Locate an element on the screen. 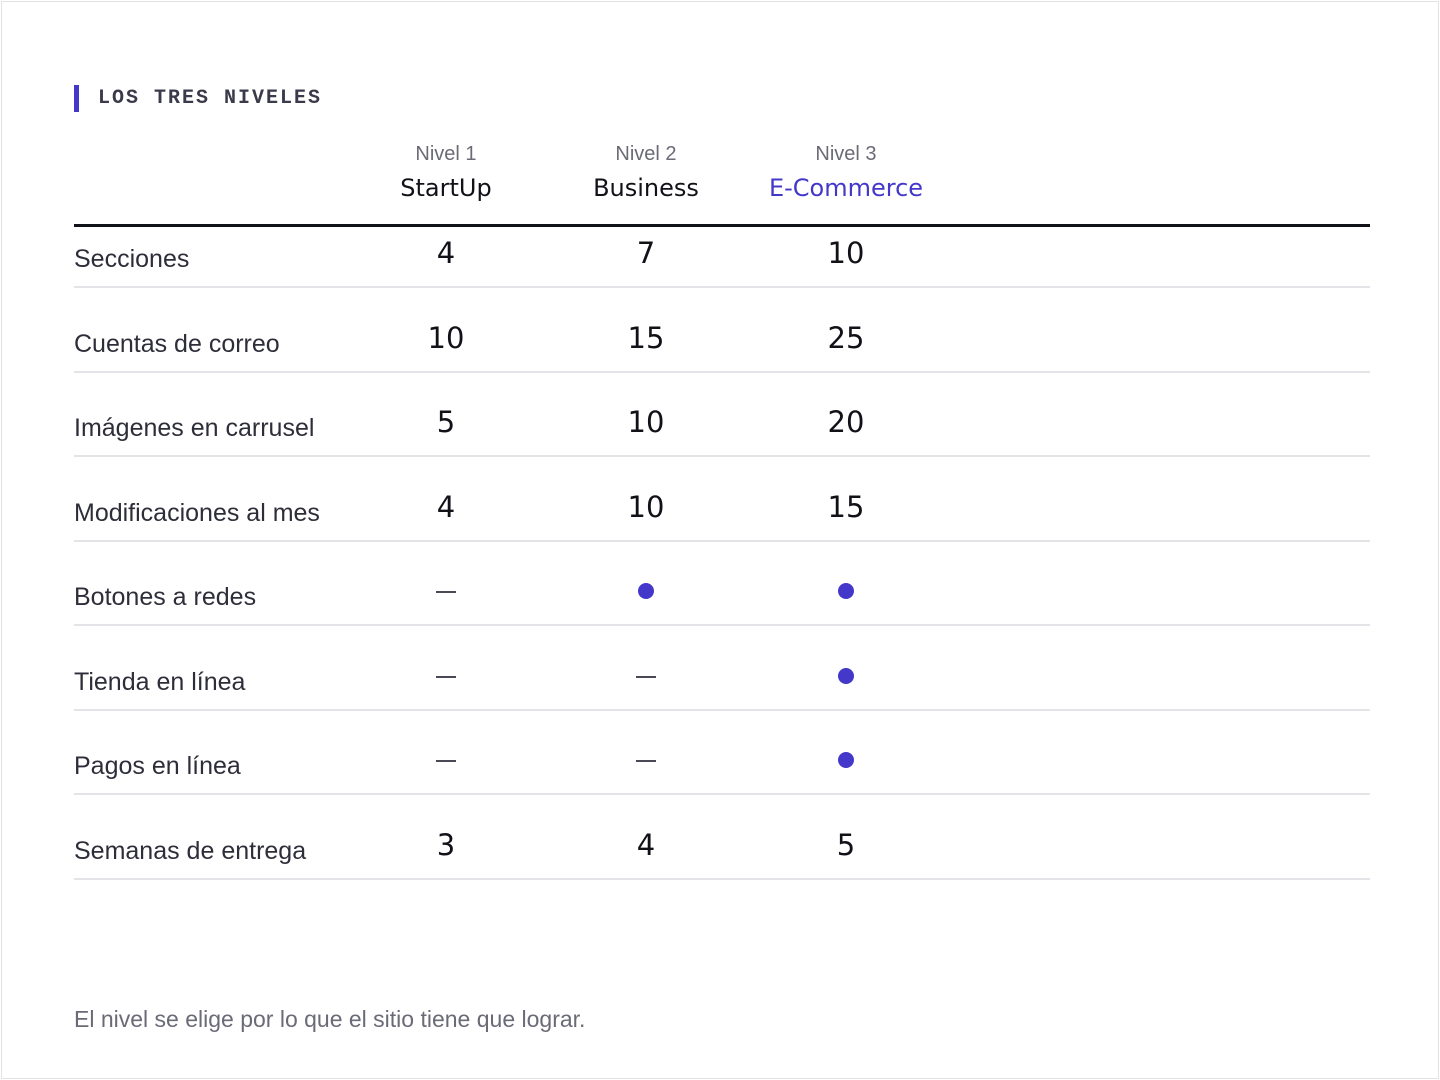 This screenshot has height=1080, width=1440. row-label: Imágenes en carrusel is located at coordinates (194, 428).